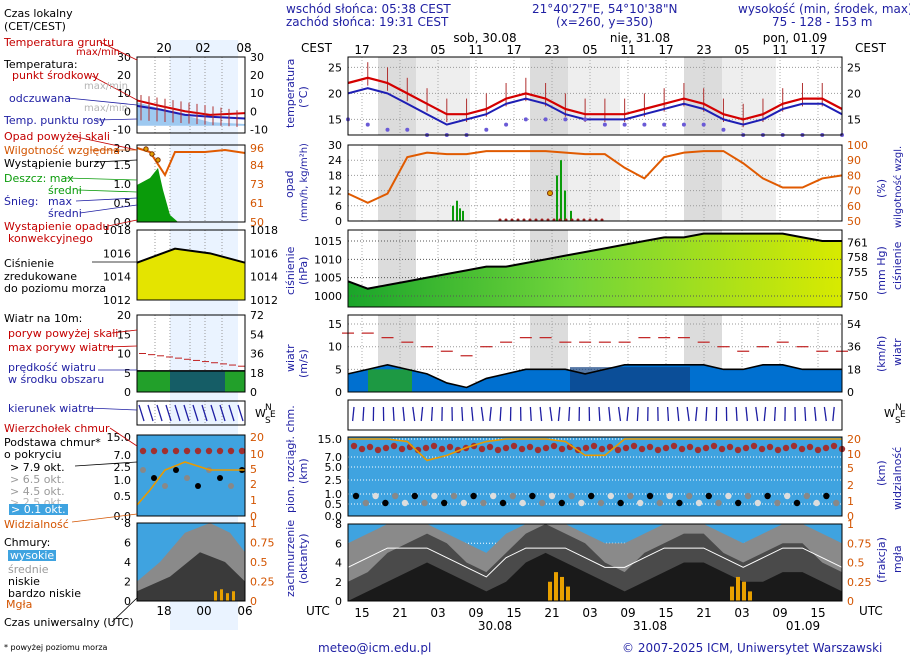 The image size is (910, 660). Describe the element at coordinates (397, 183) in the screenshot. I see `night-band` at that location.